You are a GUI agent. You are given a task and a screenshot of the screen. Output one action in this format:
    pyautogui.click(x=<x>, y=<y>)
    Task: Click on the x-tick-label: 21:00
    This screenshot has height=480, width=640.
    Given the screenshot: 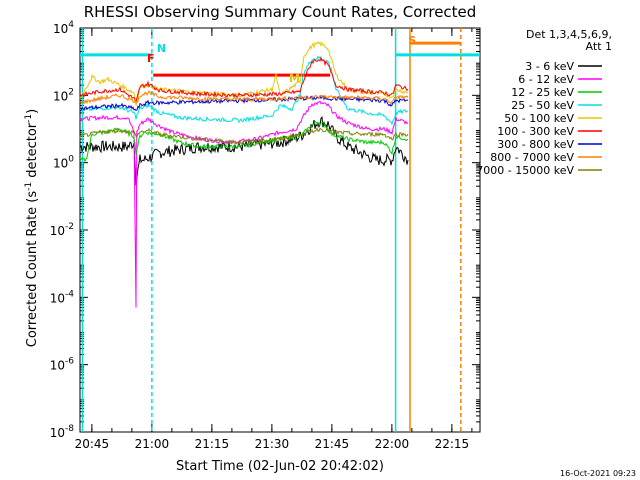 What is the action you would take?
    pyautogui.click(x=152, y=444)
    